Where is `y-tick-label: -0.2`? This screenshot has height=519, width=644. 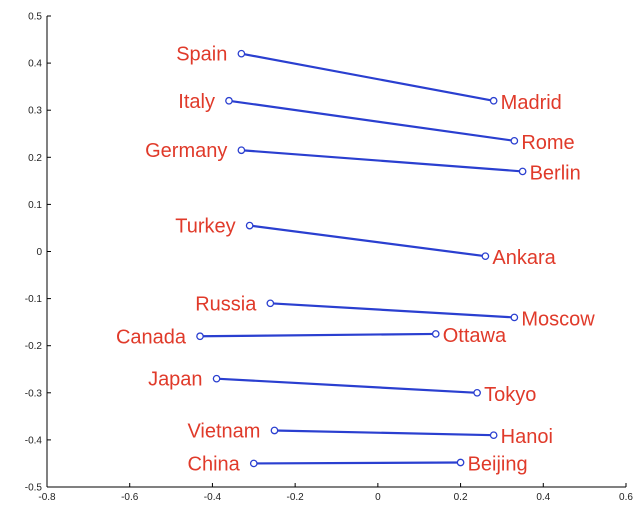 y-tick-label: -0.2 is located at coordinates (34, 346).